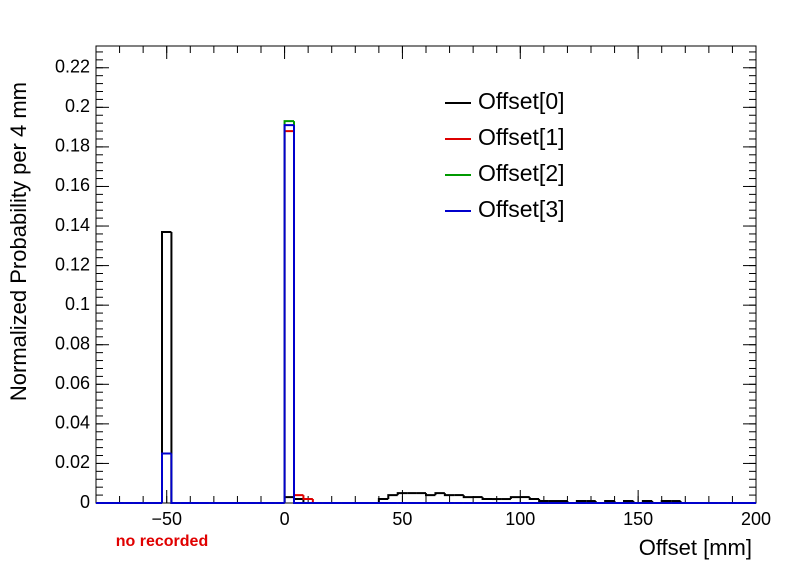 This screenshot has height=572, width=796. Describe the element at coordinates (402, 519) in the screenshot. I see `x-tick-label: 50` at that location.